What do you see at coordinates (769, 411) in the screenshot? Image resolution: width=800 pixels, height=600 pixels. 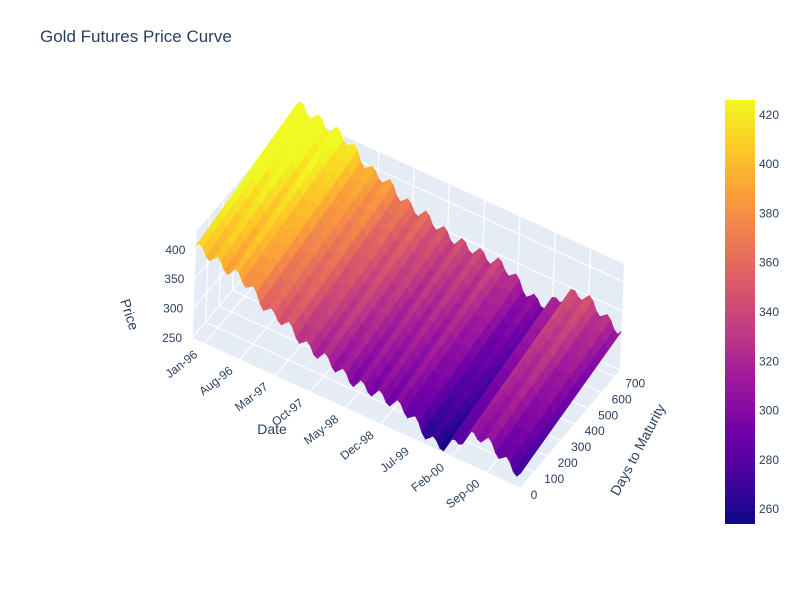 I see `colorbar-tick-label: 300` at bounding box center [769, 411].